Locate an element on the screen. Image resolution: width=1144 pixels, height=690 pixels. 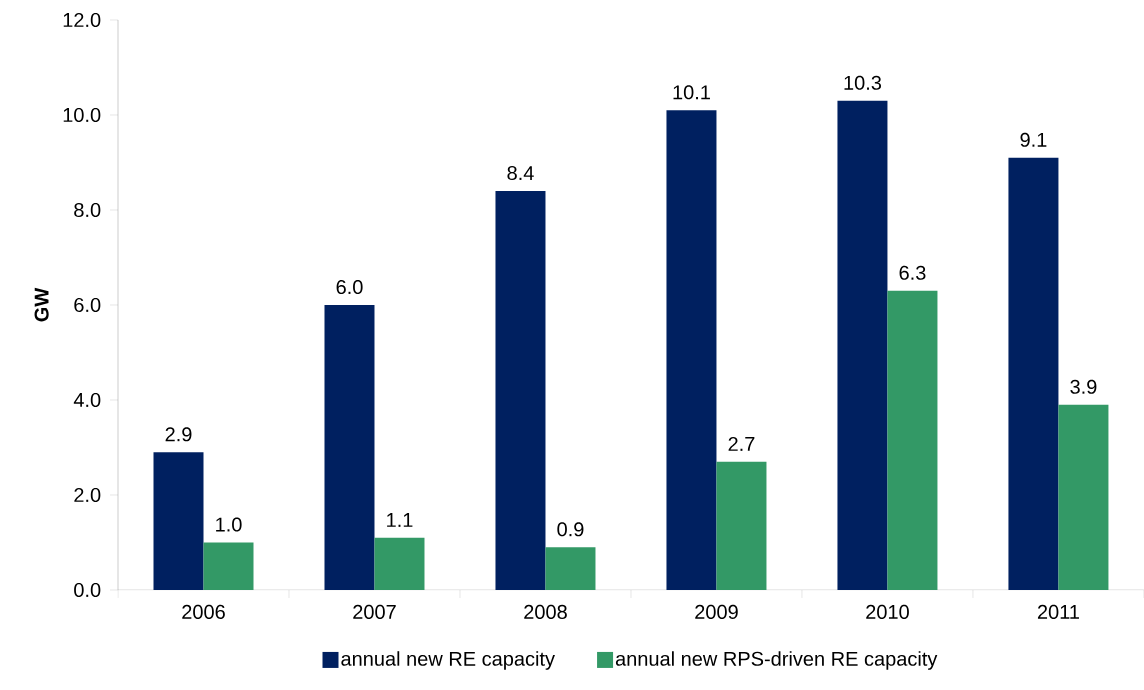
data-label: 10.3 is located at coordinates (863, 82).